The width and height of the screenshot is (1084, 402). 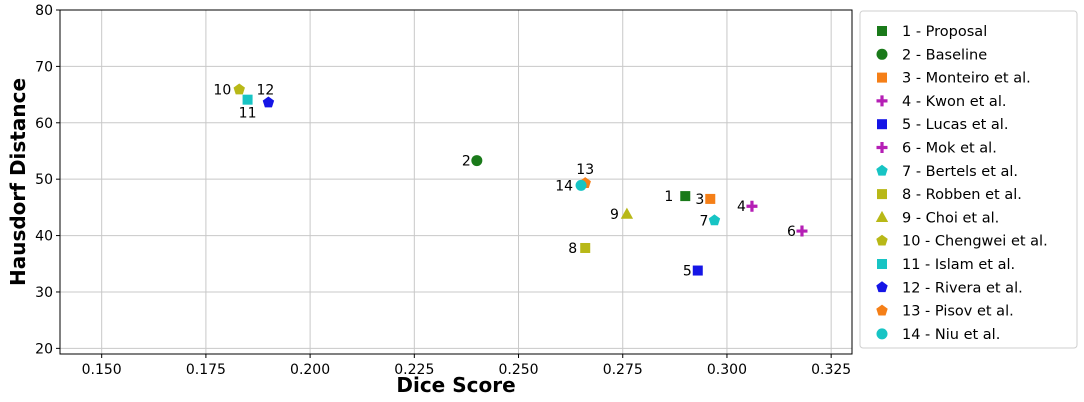 I want to click on legend-item-11: 11 - Islam et al., so click(x=946, y=265).